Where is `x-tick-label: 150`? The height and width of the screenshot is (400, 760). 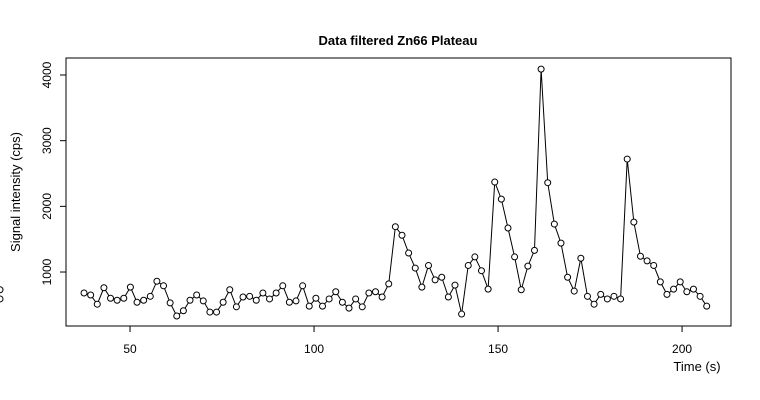 x-tick-label: 150 is located at coordinates (498, 349).